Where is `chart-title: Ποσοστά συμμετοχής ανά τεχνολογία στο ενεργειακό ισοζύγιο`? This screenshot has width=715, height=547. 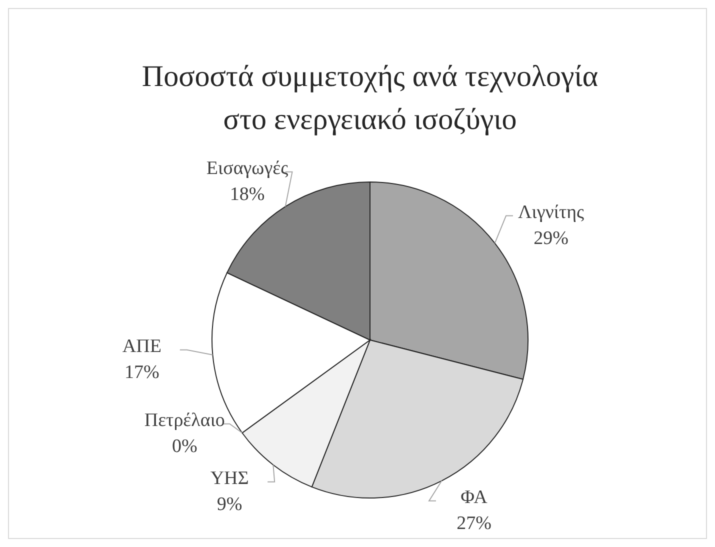 chart-title: Ποσοστά συμμετοχής ανά τεχνολογία στο ενεργειακό ισοζύγιο is located at coordinates (370, 98).